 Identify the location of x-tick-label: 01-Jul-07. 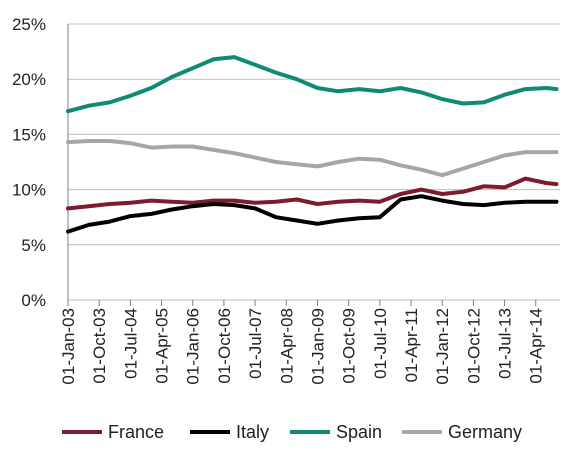
(255, 343).